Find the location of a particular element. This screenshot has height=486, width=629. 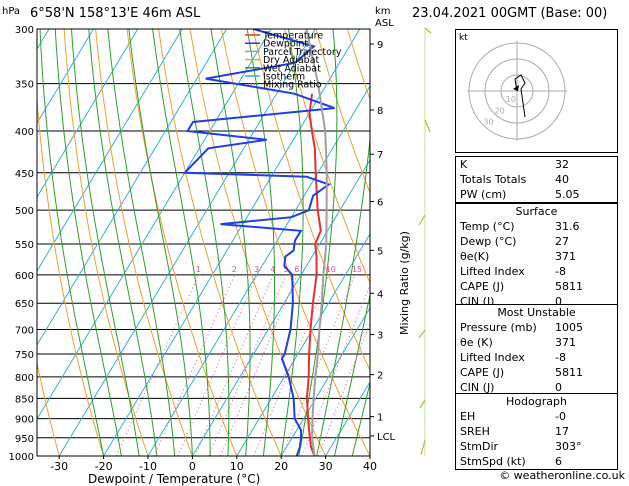

legend-label: Isotherm is located at coordinates (284, 77).